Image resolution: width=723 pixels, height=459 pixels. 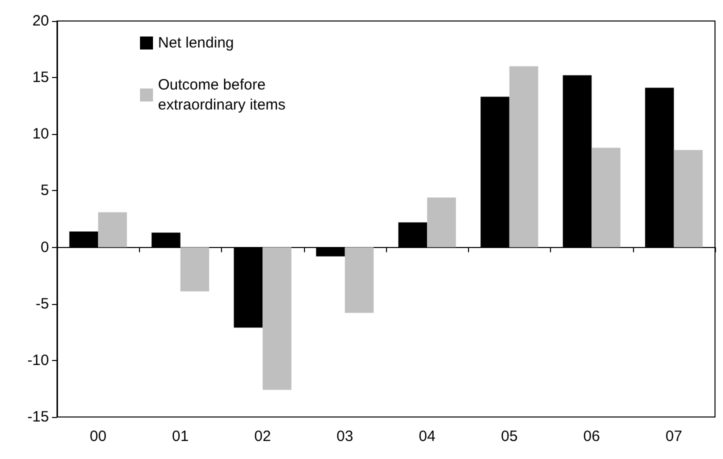 I want to click on y-tick-label: -5, so click(x=42, y=303).